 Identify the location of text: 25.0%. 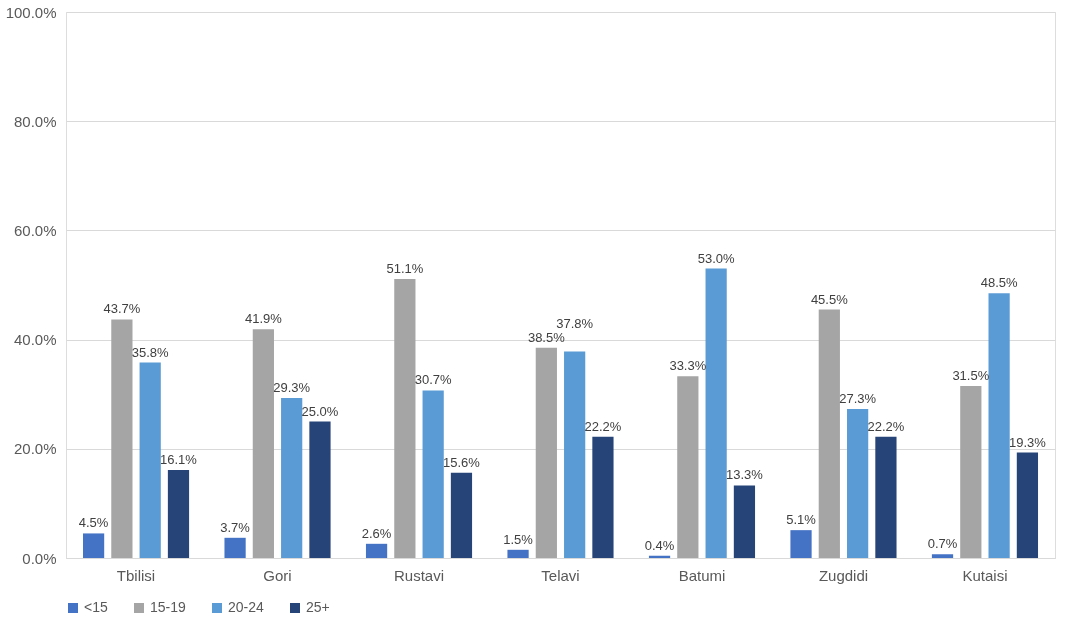
(320, 411).